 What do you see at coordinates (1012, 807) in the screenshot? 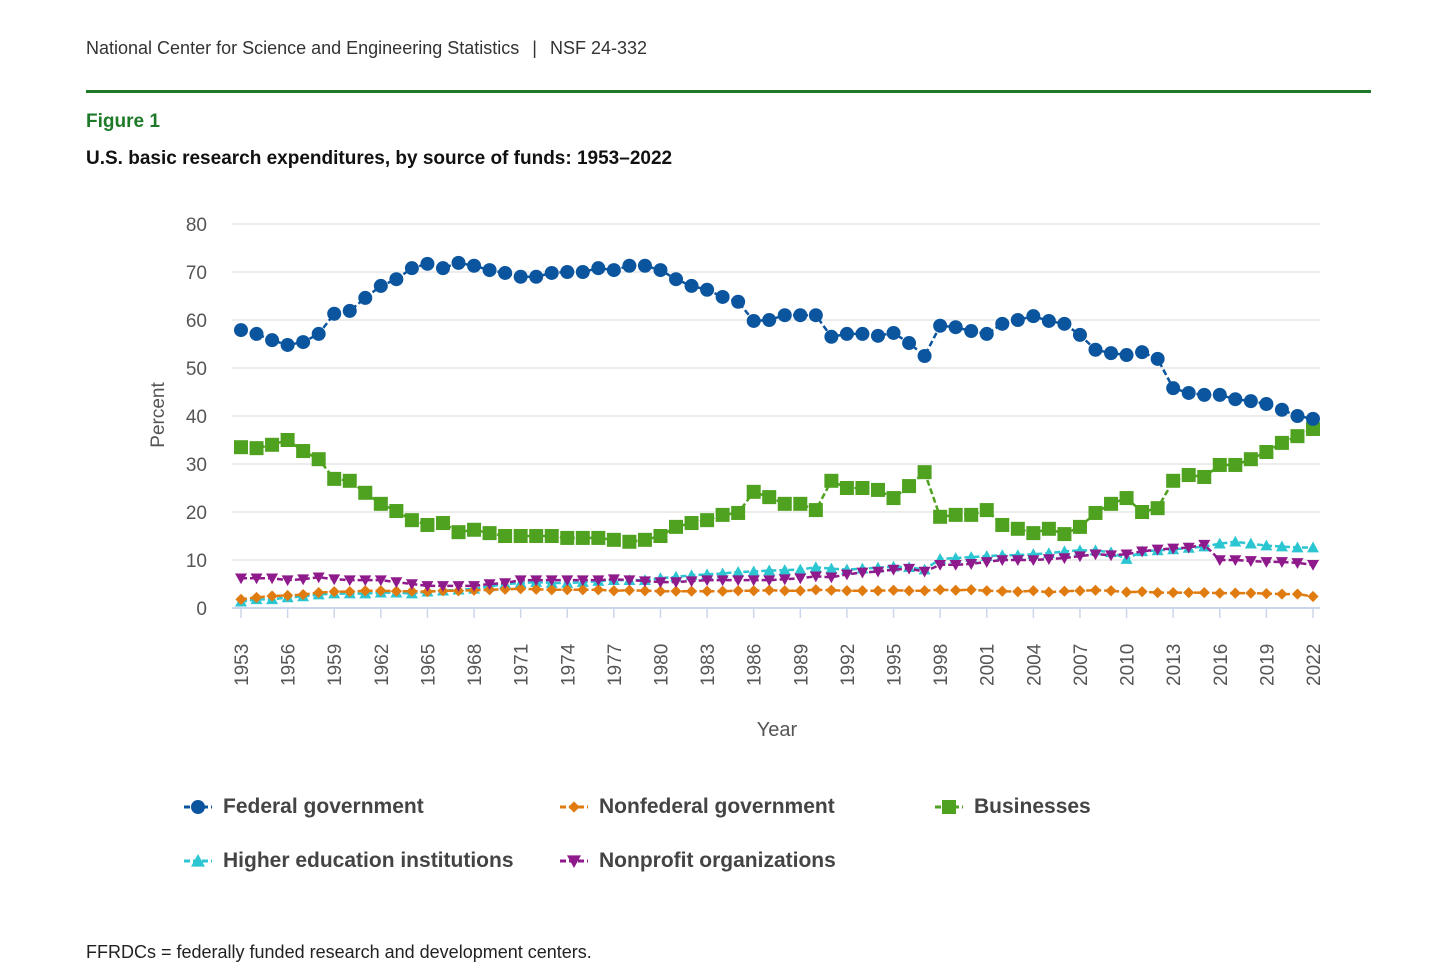
I see `legend-item: Businesses` at bounding box center [1012, 807].